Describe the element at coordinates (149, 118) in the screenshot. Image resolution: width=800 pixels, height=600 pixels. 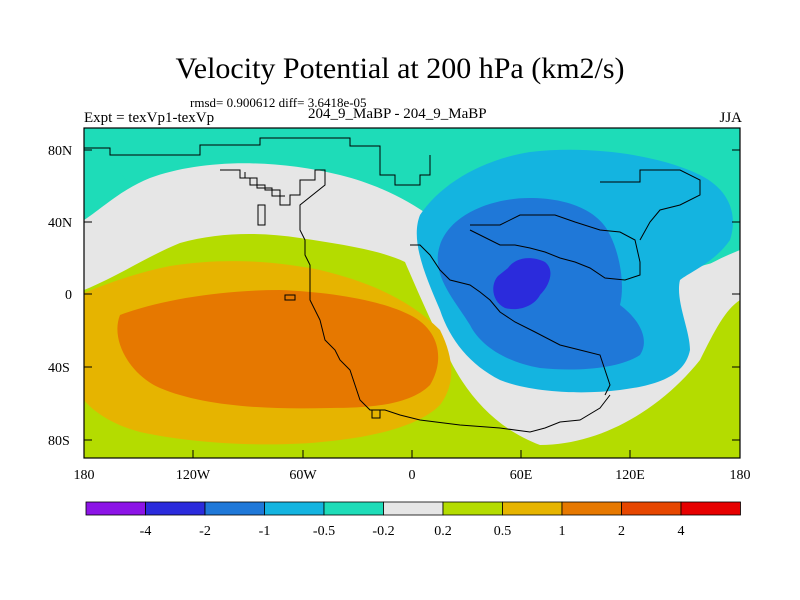
I see `experiment-label: Expt = texVp1-texVp` at that location.